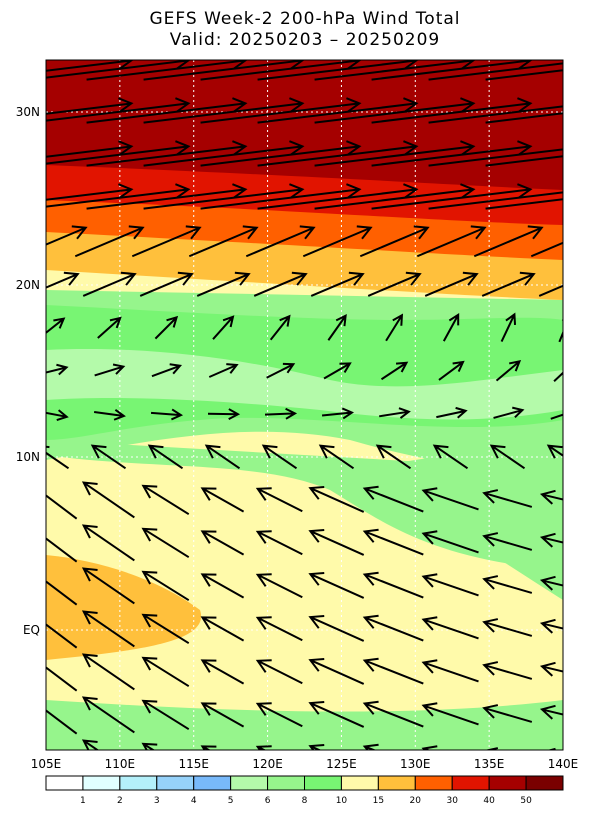 The width and height of the screenshot is (590, 818). Describe the element at coordinates (268, 801) in the screenshot. I see `colorbar-label: 6` at that location.